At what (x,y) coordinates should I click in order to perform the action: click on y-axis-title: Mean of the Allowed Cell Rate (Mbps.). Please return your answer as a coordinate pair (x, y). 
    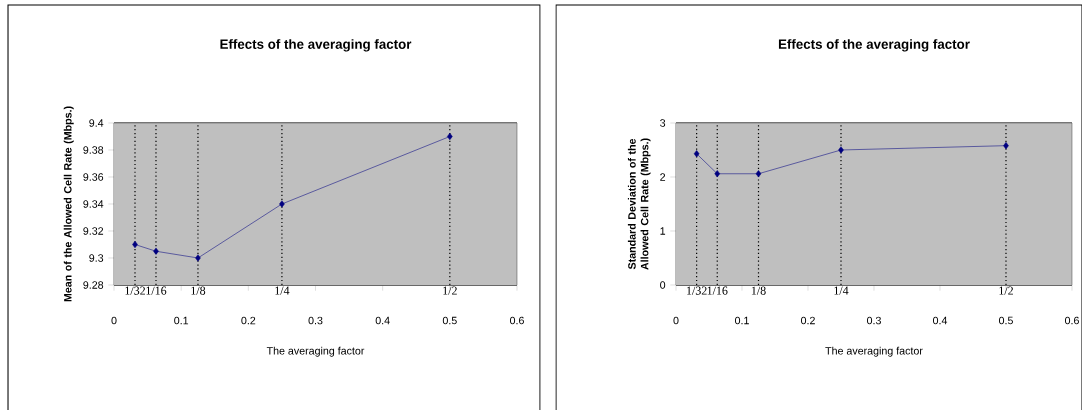
    Looking at the image, I should click on (68, 204).